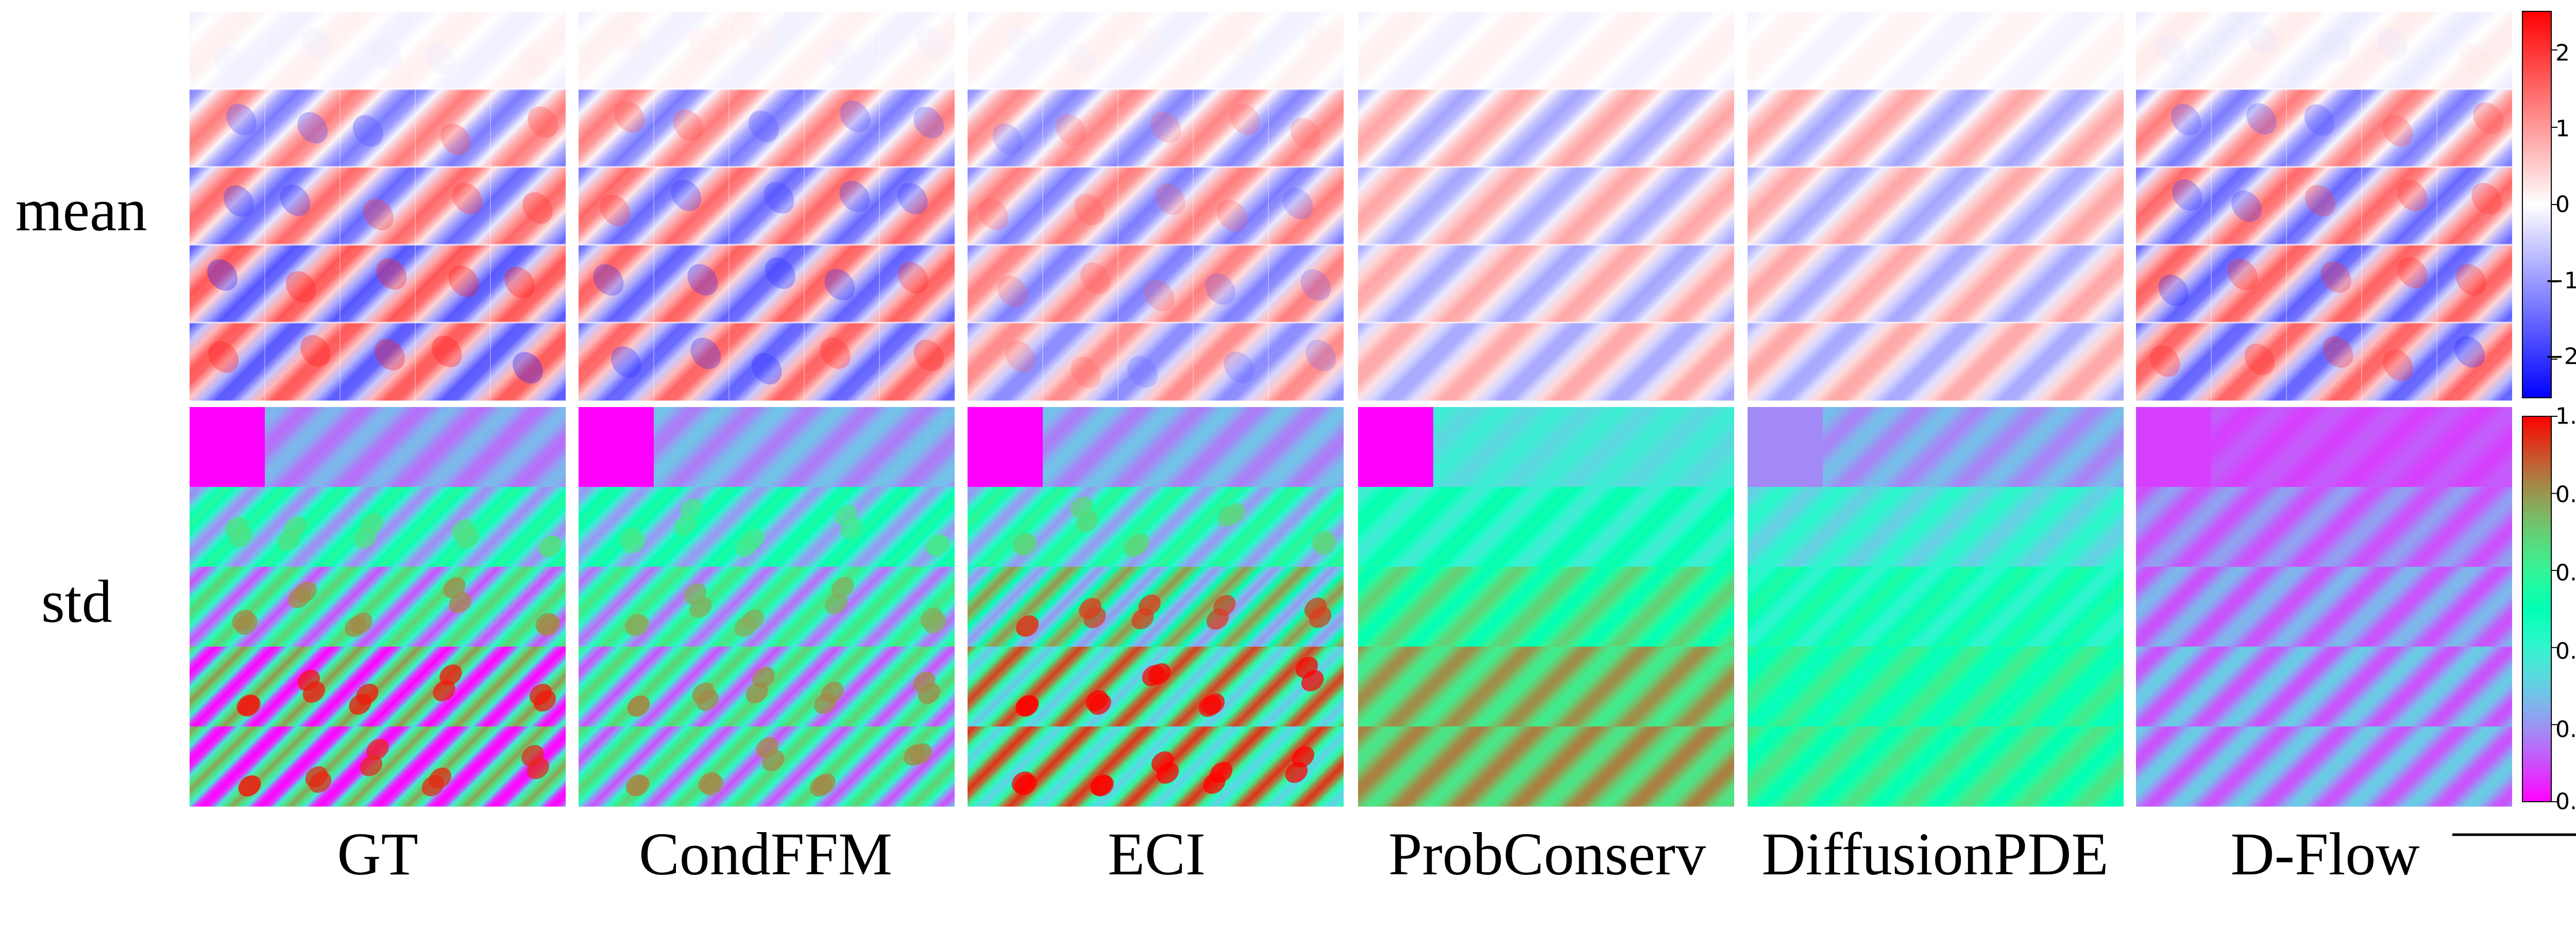 This screenshot has height=930, width=2576. Describe the element at coordinates (378, 607) in the screenshot. I see `std-panel-gt` at that location.